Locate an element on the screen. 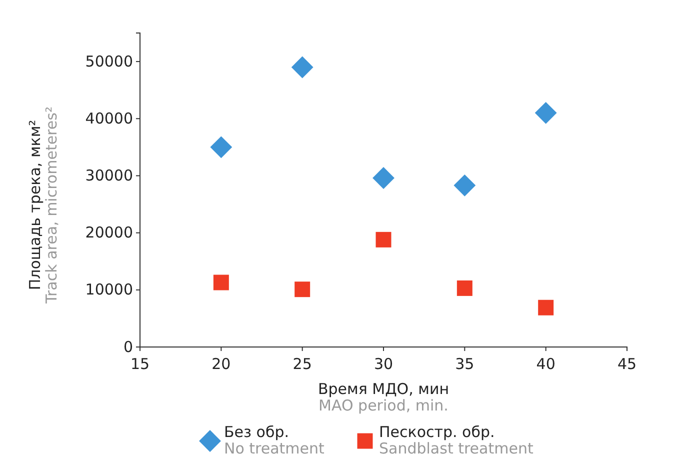  x-tick-label: 15 is located at coordinates (140, 364).